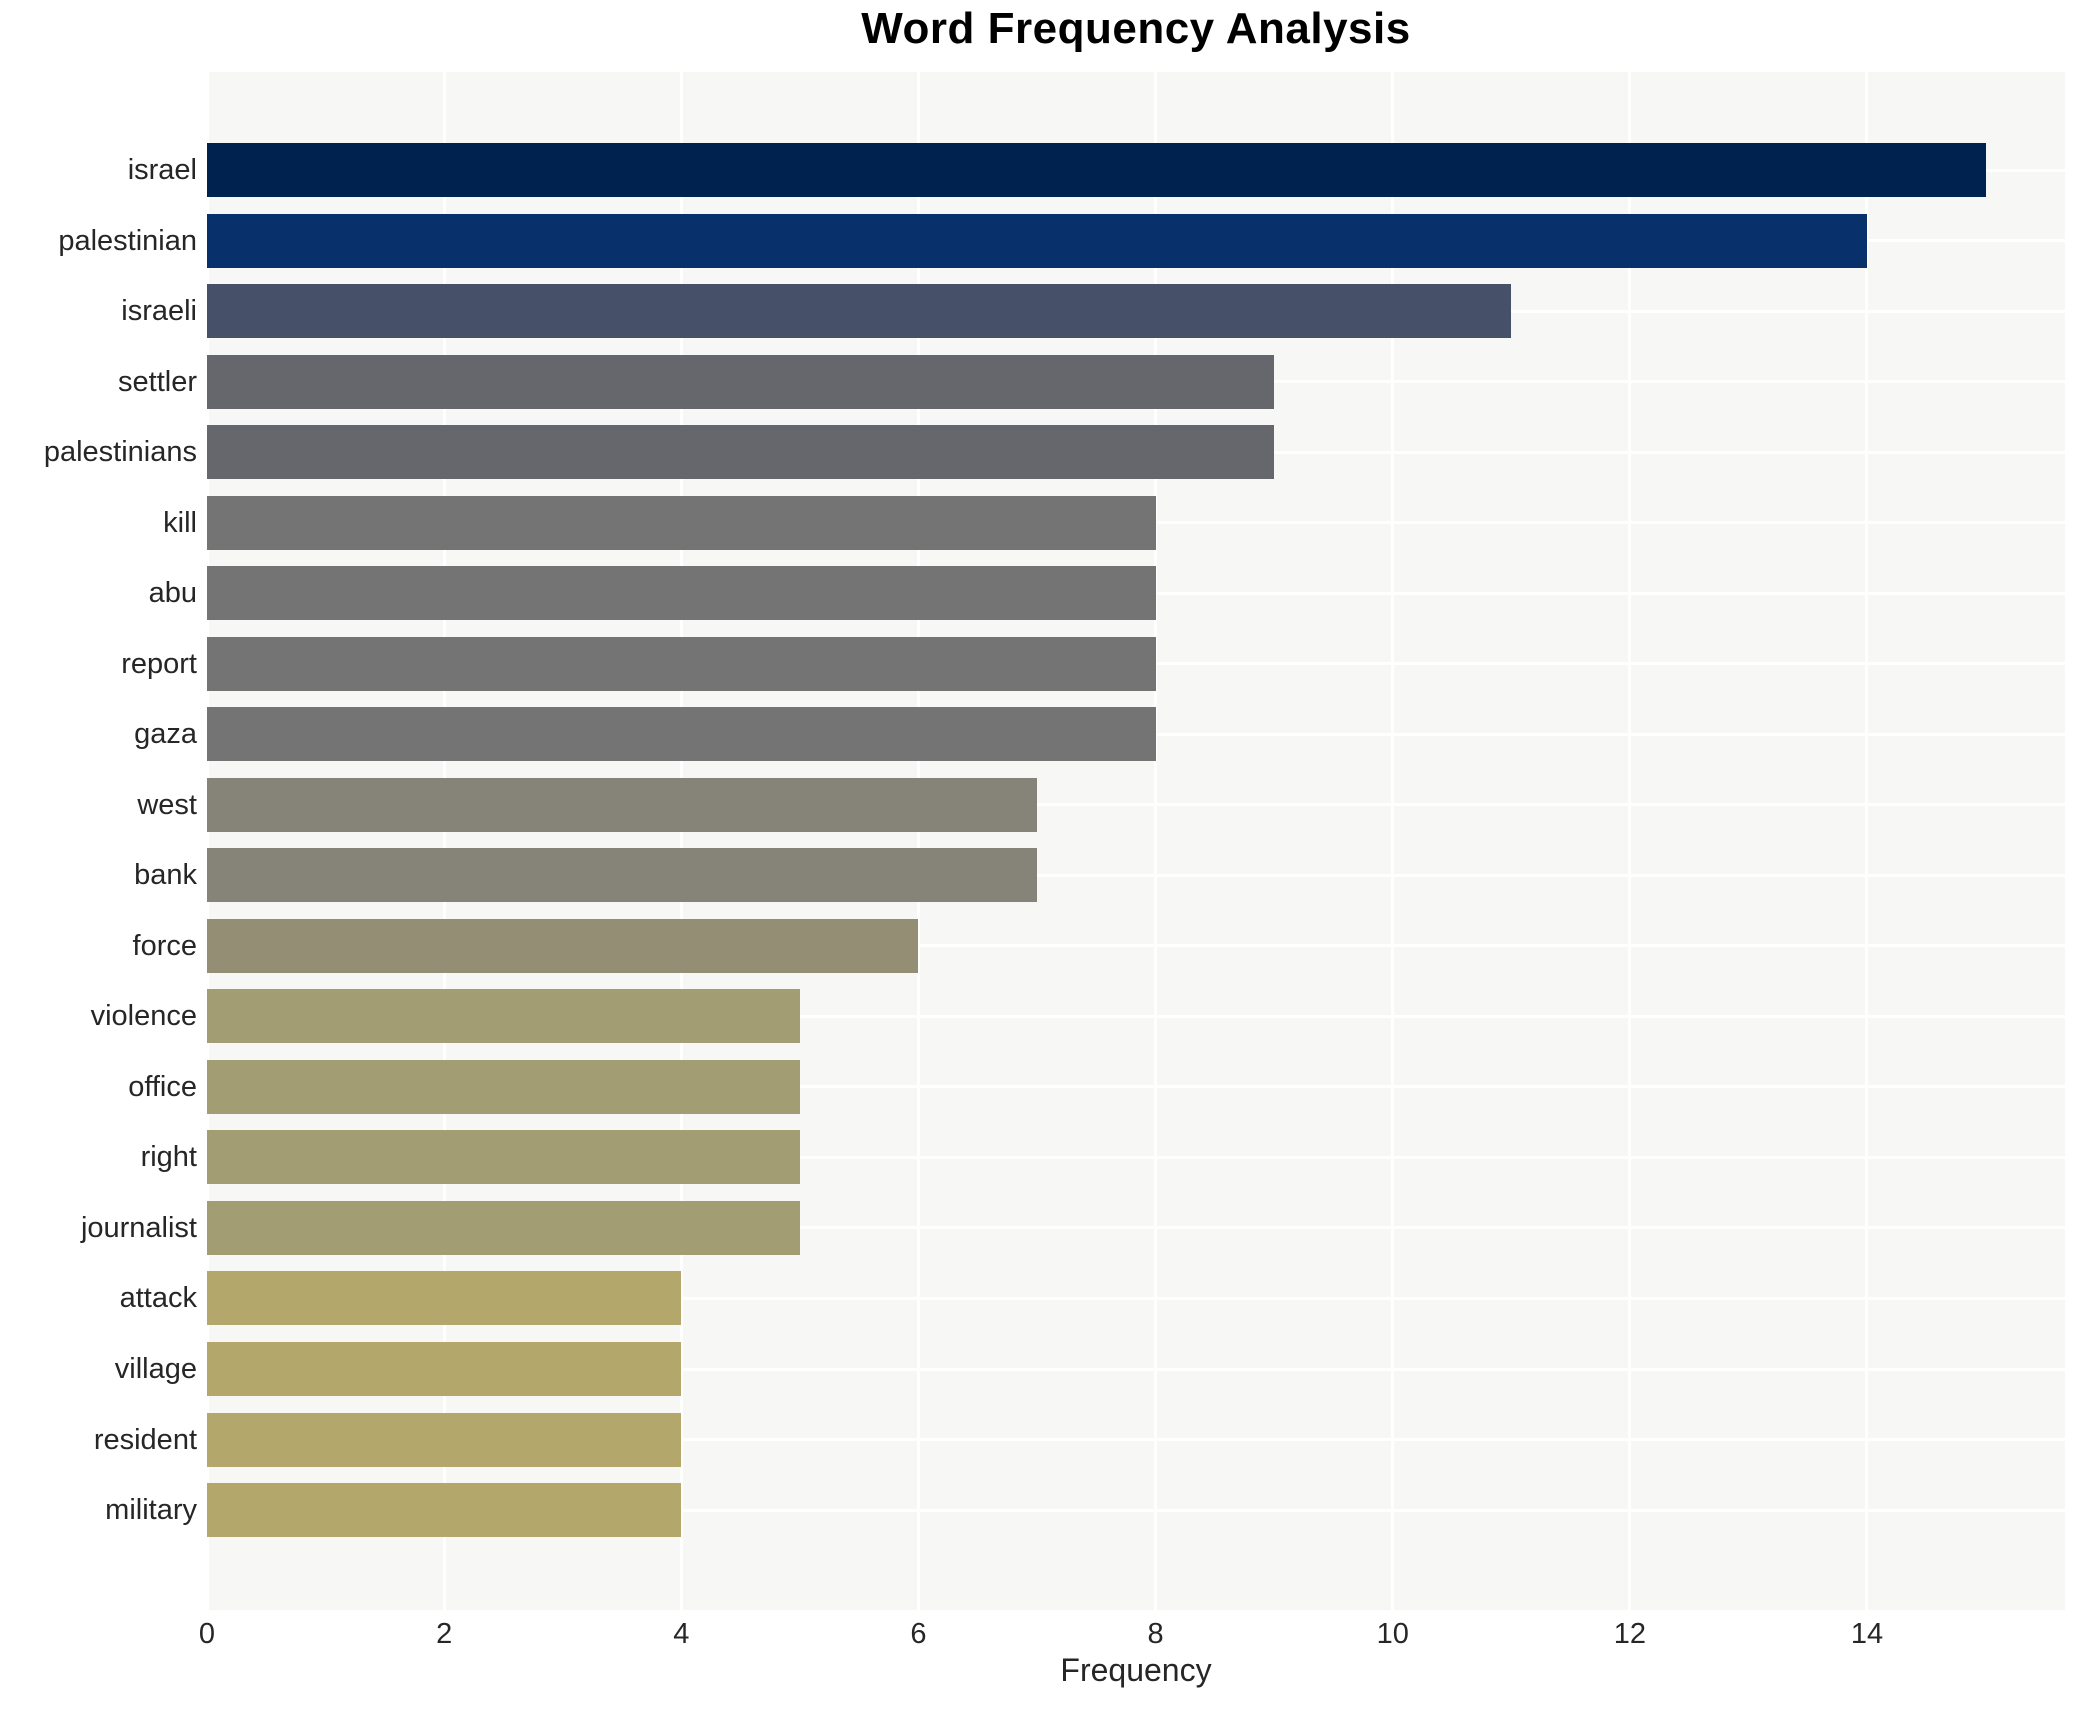 The width and height of the screenshot is (2085, 1710). I want to click on bar-office, so click(503, 1086).